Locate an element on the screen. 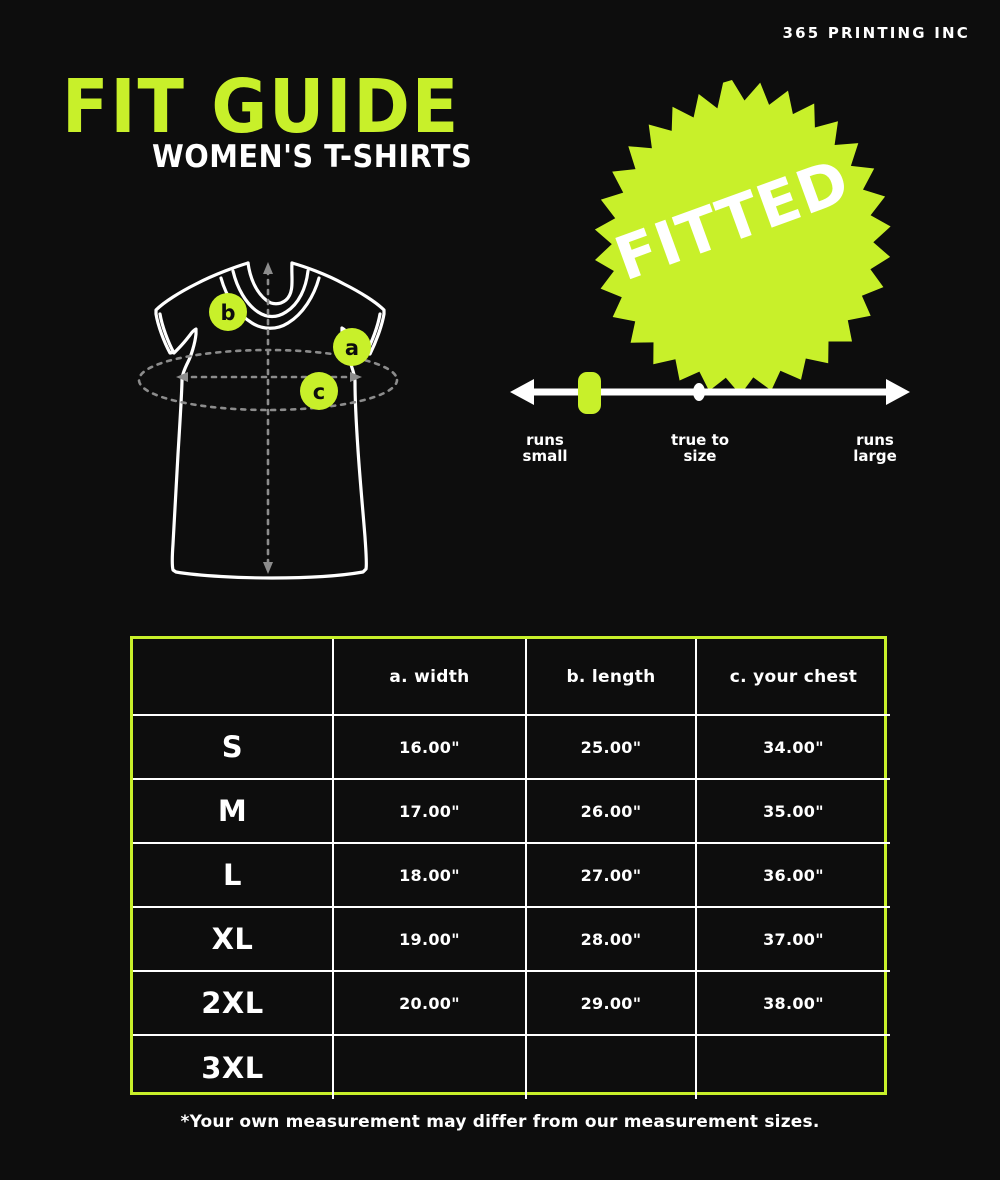 The height and width of the screenshot is (1180, 1000). row-chest-value: 37.00" is located at coordinates (792, 939).